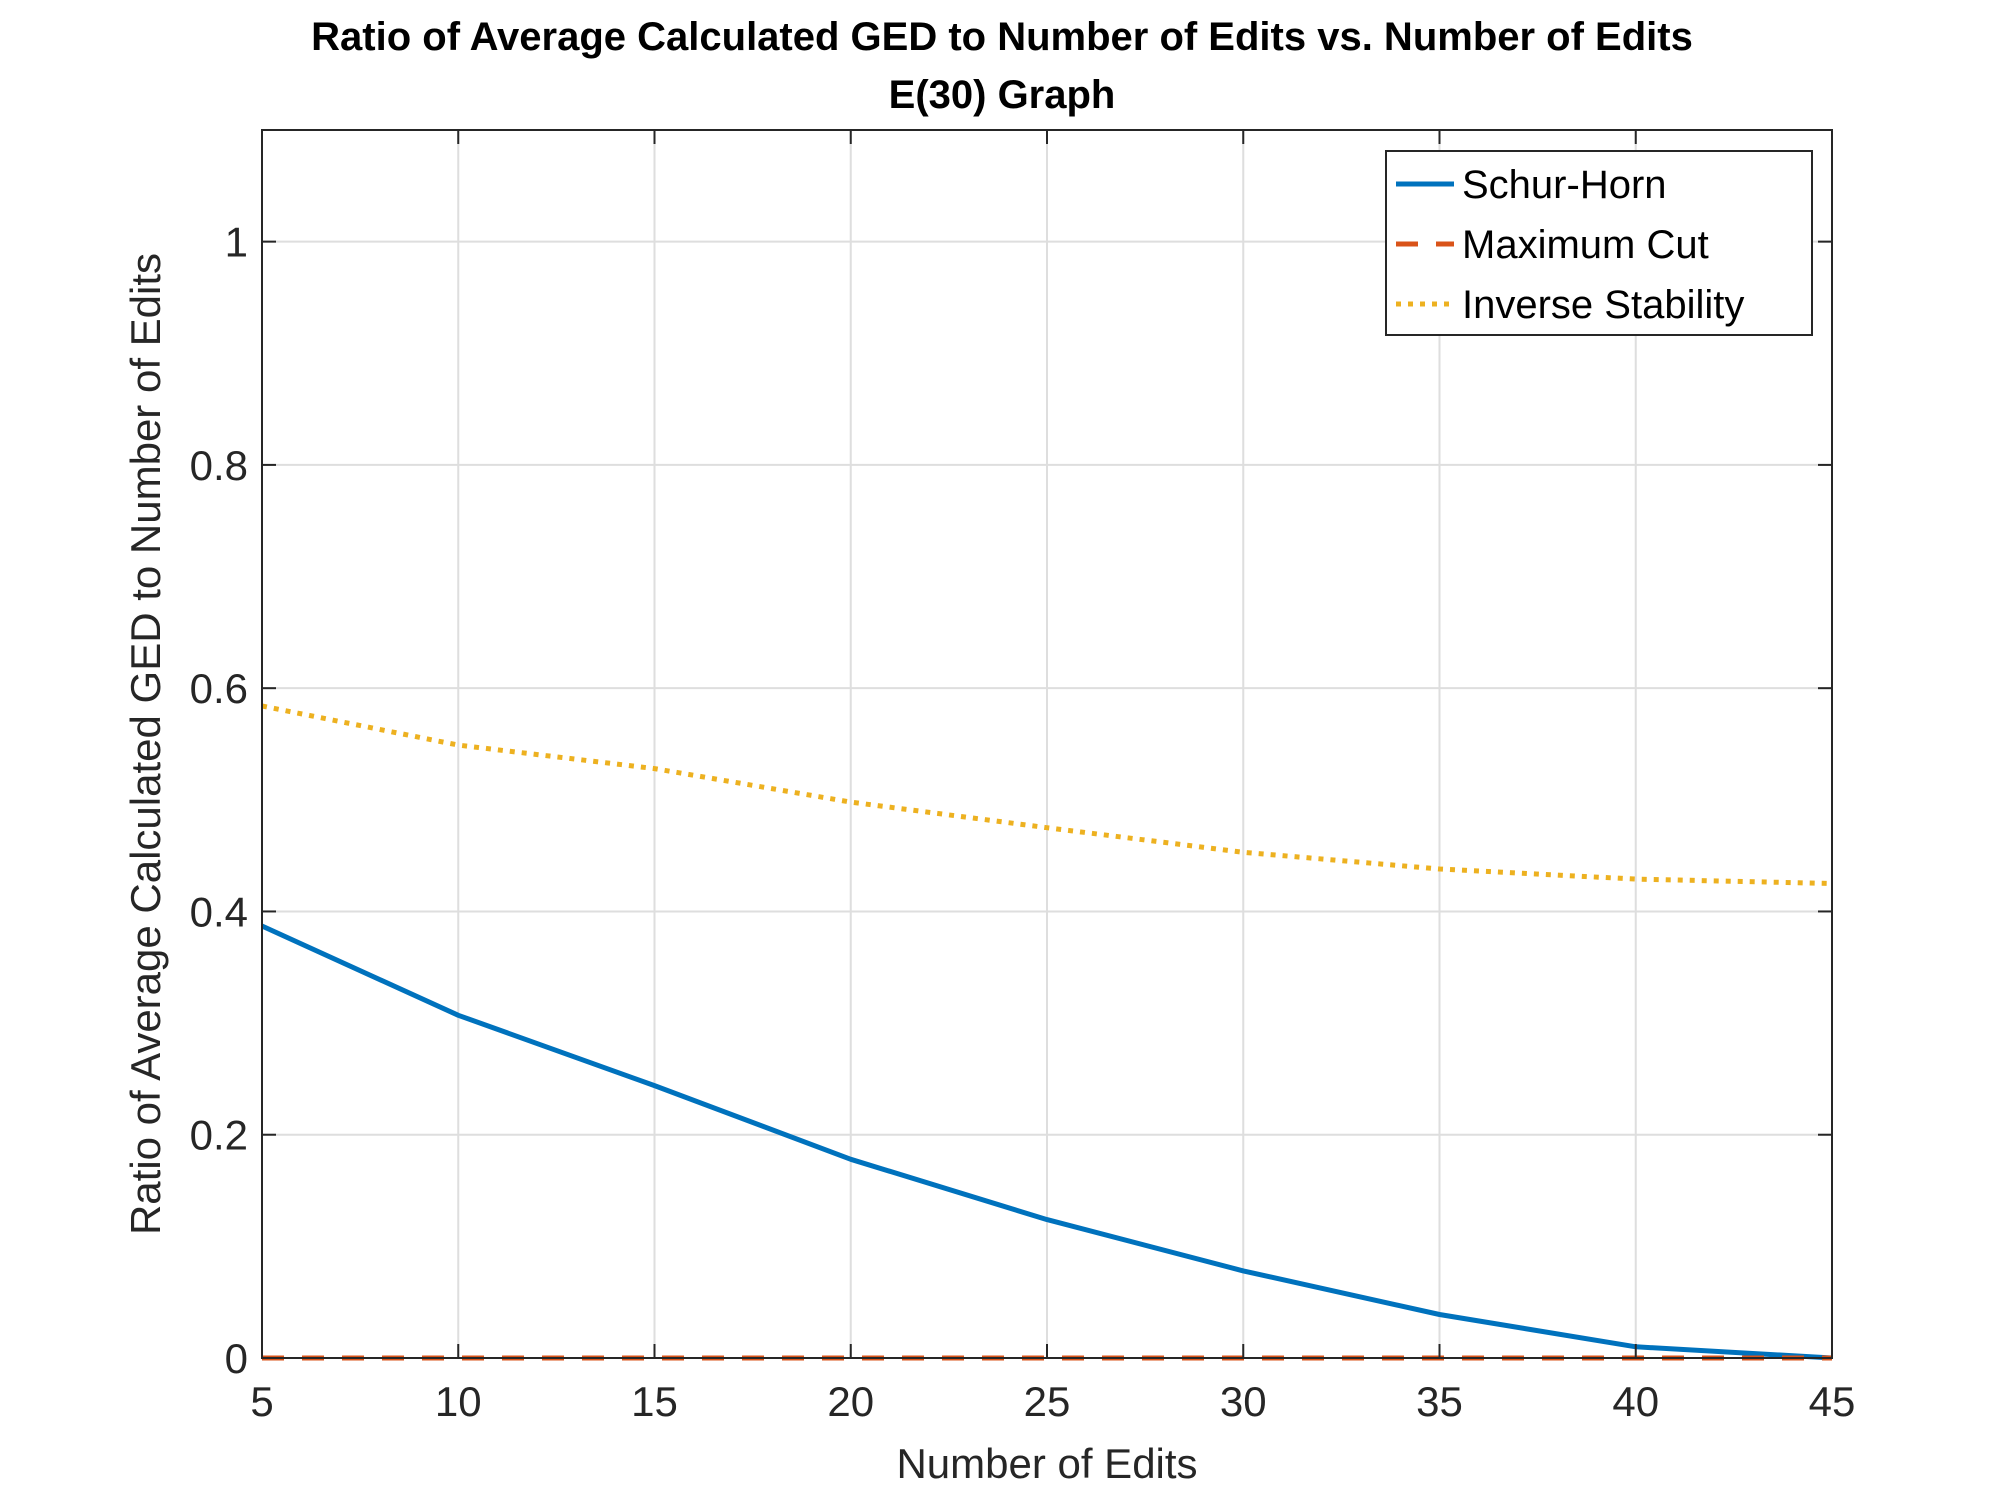 The width and height of the screenshot is (2000, 1508). I want to click on legend-items: Schur-Horn Maximum Cut Inverse Stability, so click(1570, 245).